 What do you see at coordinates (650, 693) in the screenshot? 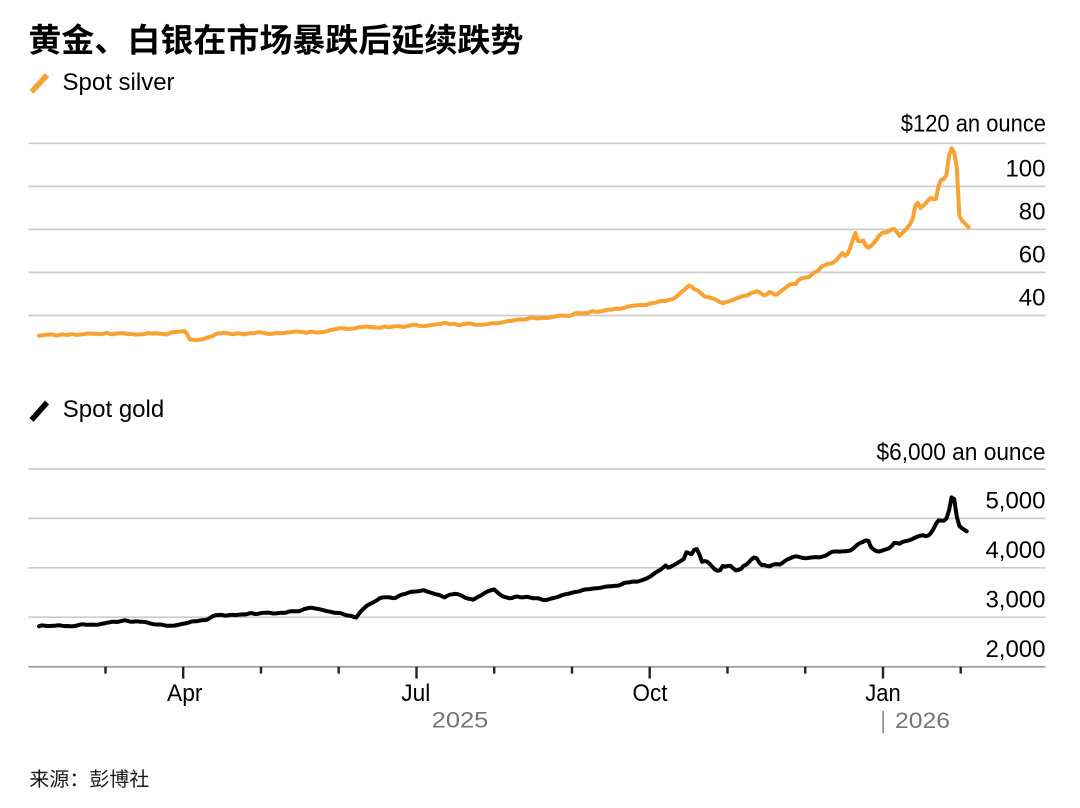
I see `svg-text: Oct` at bounding box center [650, 693].